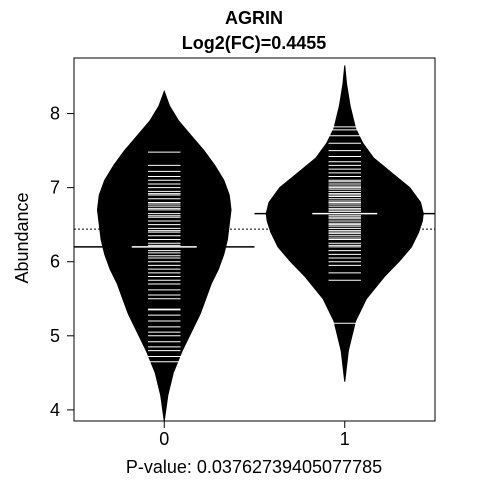 The image size is (480, 480). Describe the element at coordinates (55, 262) in the screenshot. I see `y-tick-label: 6` at that location.